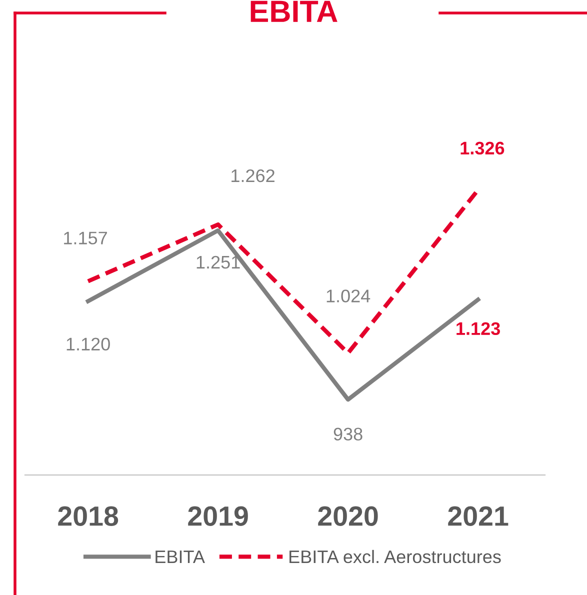 The image size is (587, 595). I want to click on data-label: 1.262, so click(253, 175).